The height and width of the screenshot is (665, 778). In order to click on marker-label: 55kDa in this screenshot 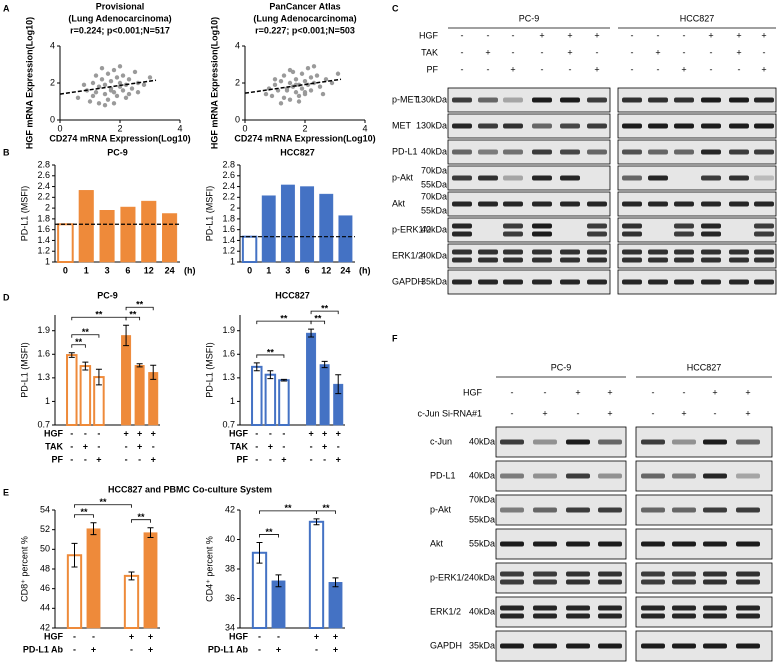, I will do `click(482, 519)`.